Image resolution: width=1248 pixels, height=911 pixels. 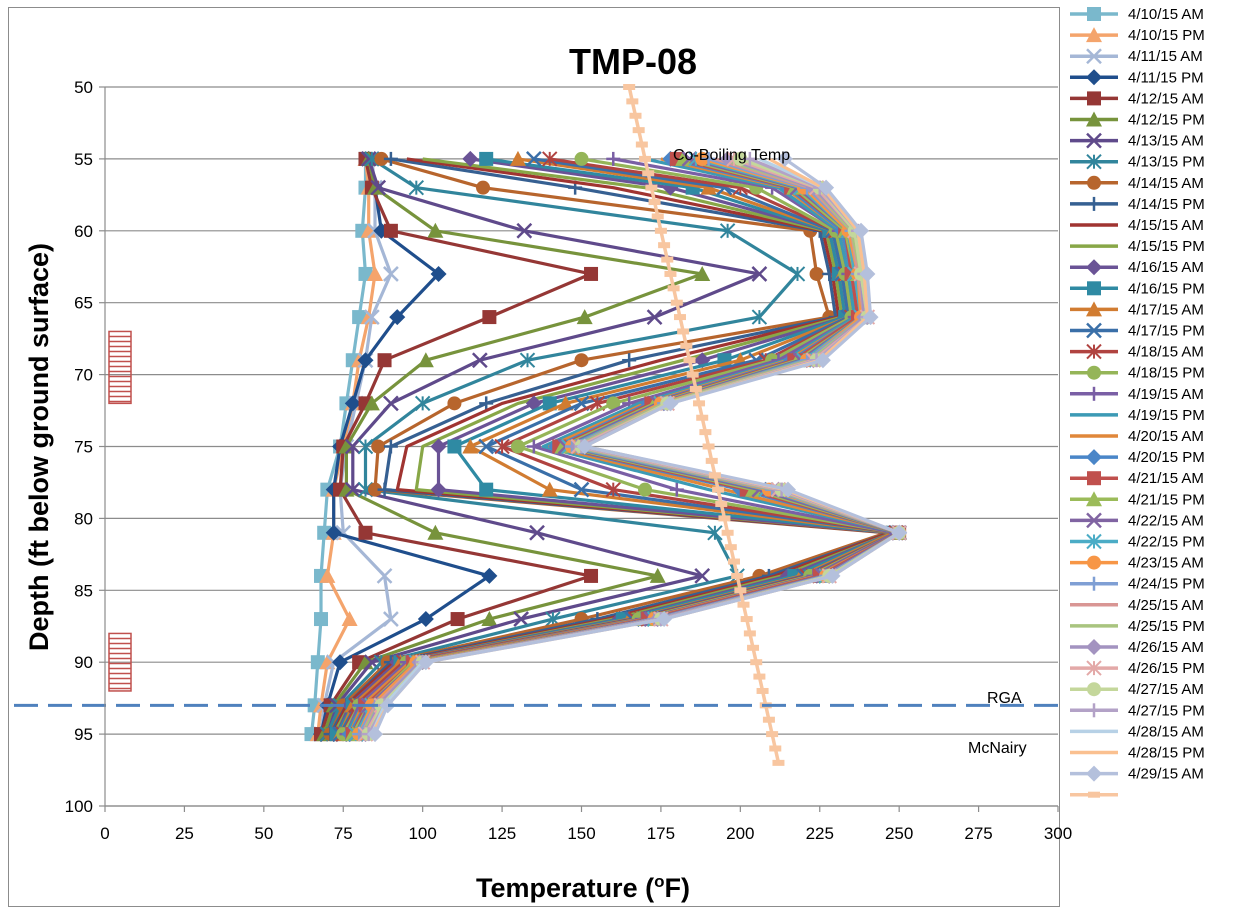 I want to click on x-axis-title-main: Temperature (, so click(x=565, y=888).